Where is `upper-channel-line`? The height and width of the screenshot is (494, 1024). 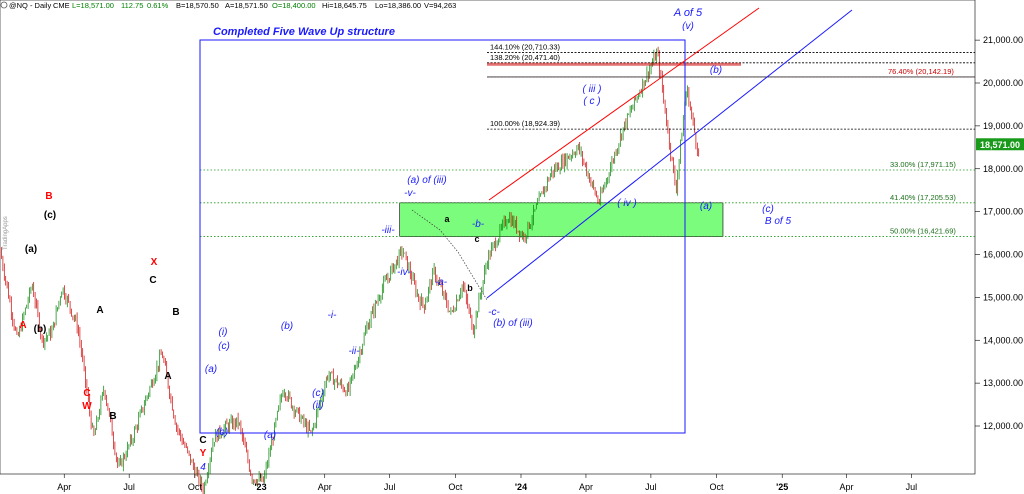
upper-channel-line is located at coordinates (624, 104).